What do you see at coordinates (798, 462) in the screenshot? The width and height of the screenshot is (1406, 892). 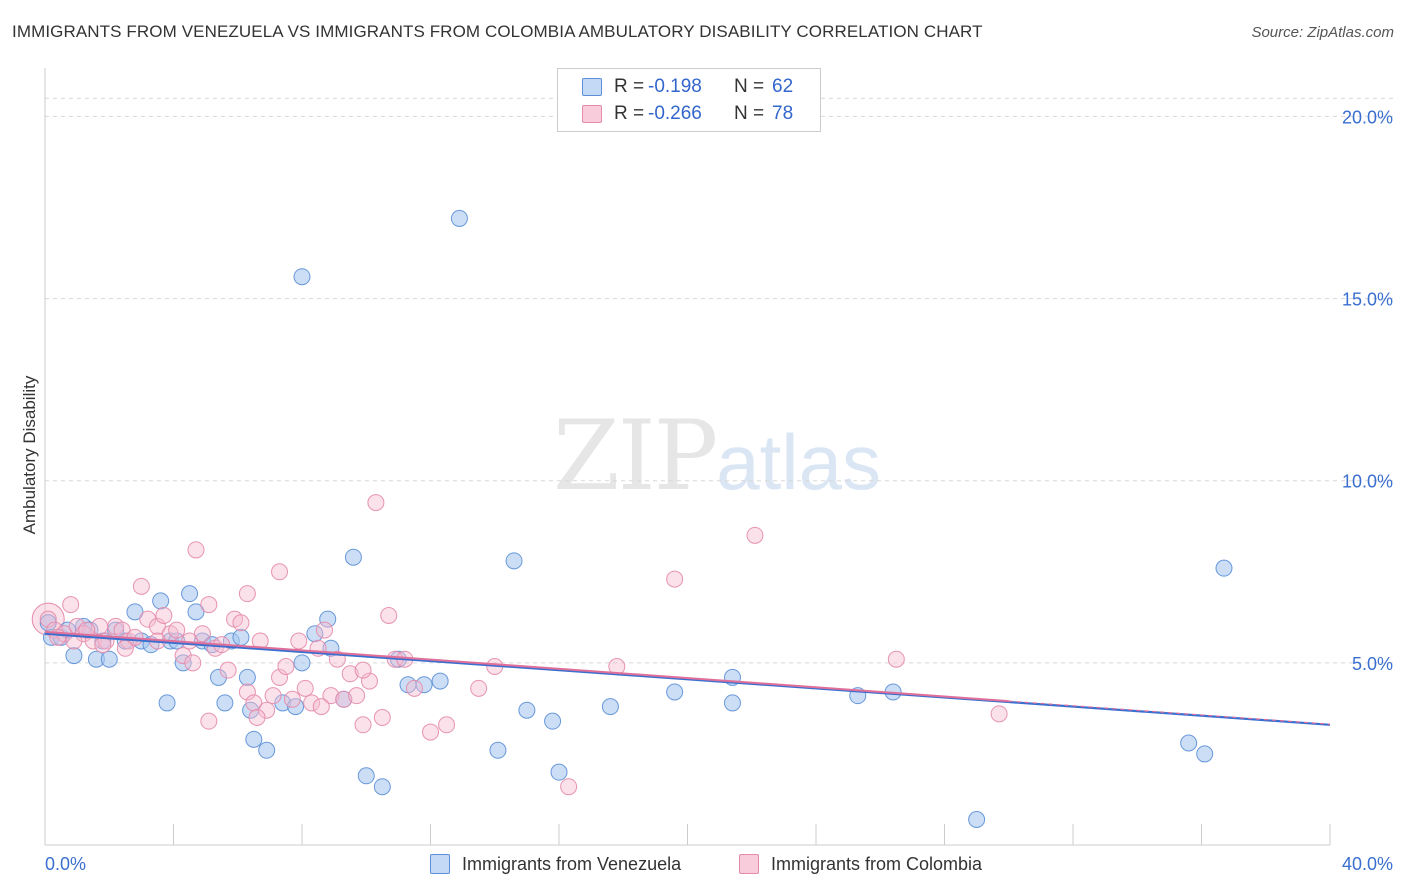 I see `watermark-atlas: atlas` at bounding box center [798, 462].